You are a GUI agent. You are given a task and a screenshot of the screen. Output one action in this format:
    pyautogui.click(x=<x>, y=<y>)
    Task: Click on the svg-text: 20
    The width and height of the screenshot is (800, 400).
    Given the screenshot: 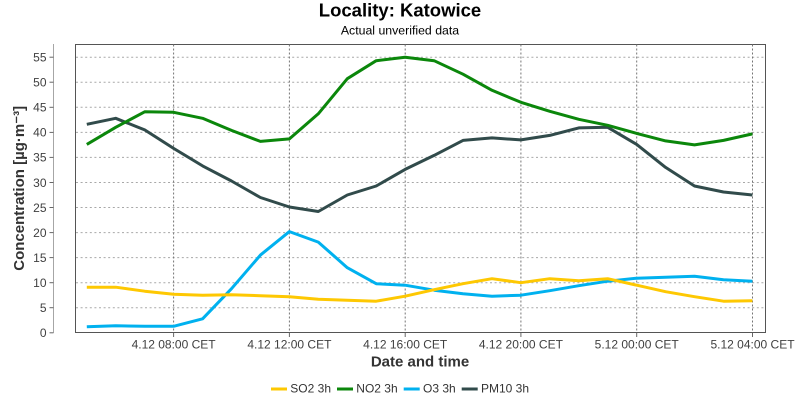 What is the action you would take?
    pyautogui.click(x=40, y=233)
    